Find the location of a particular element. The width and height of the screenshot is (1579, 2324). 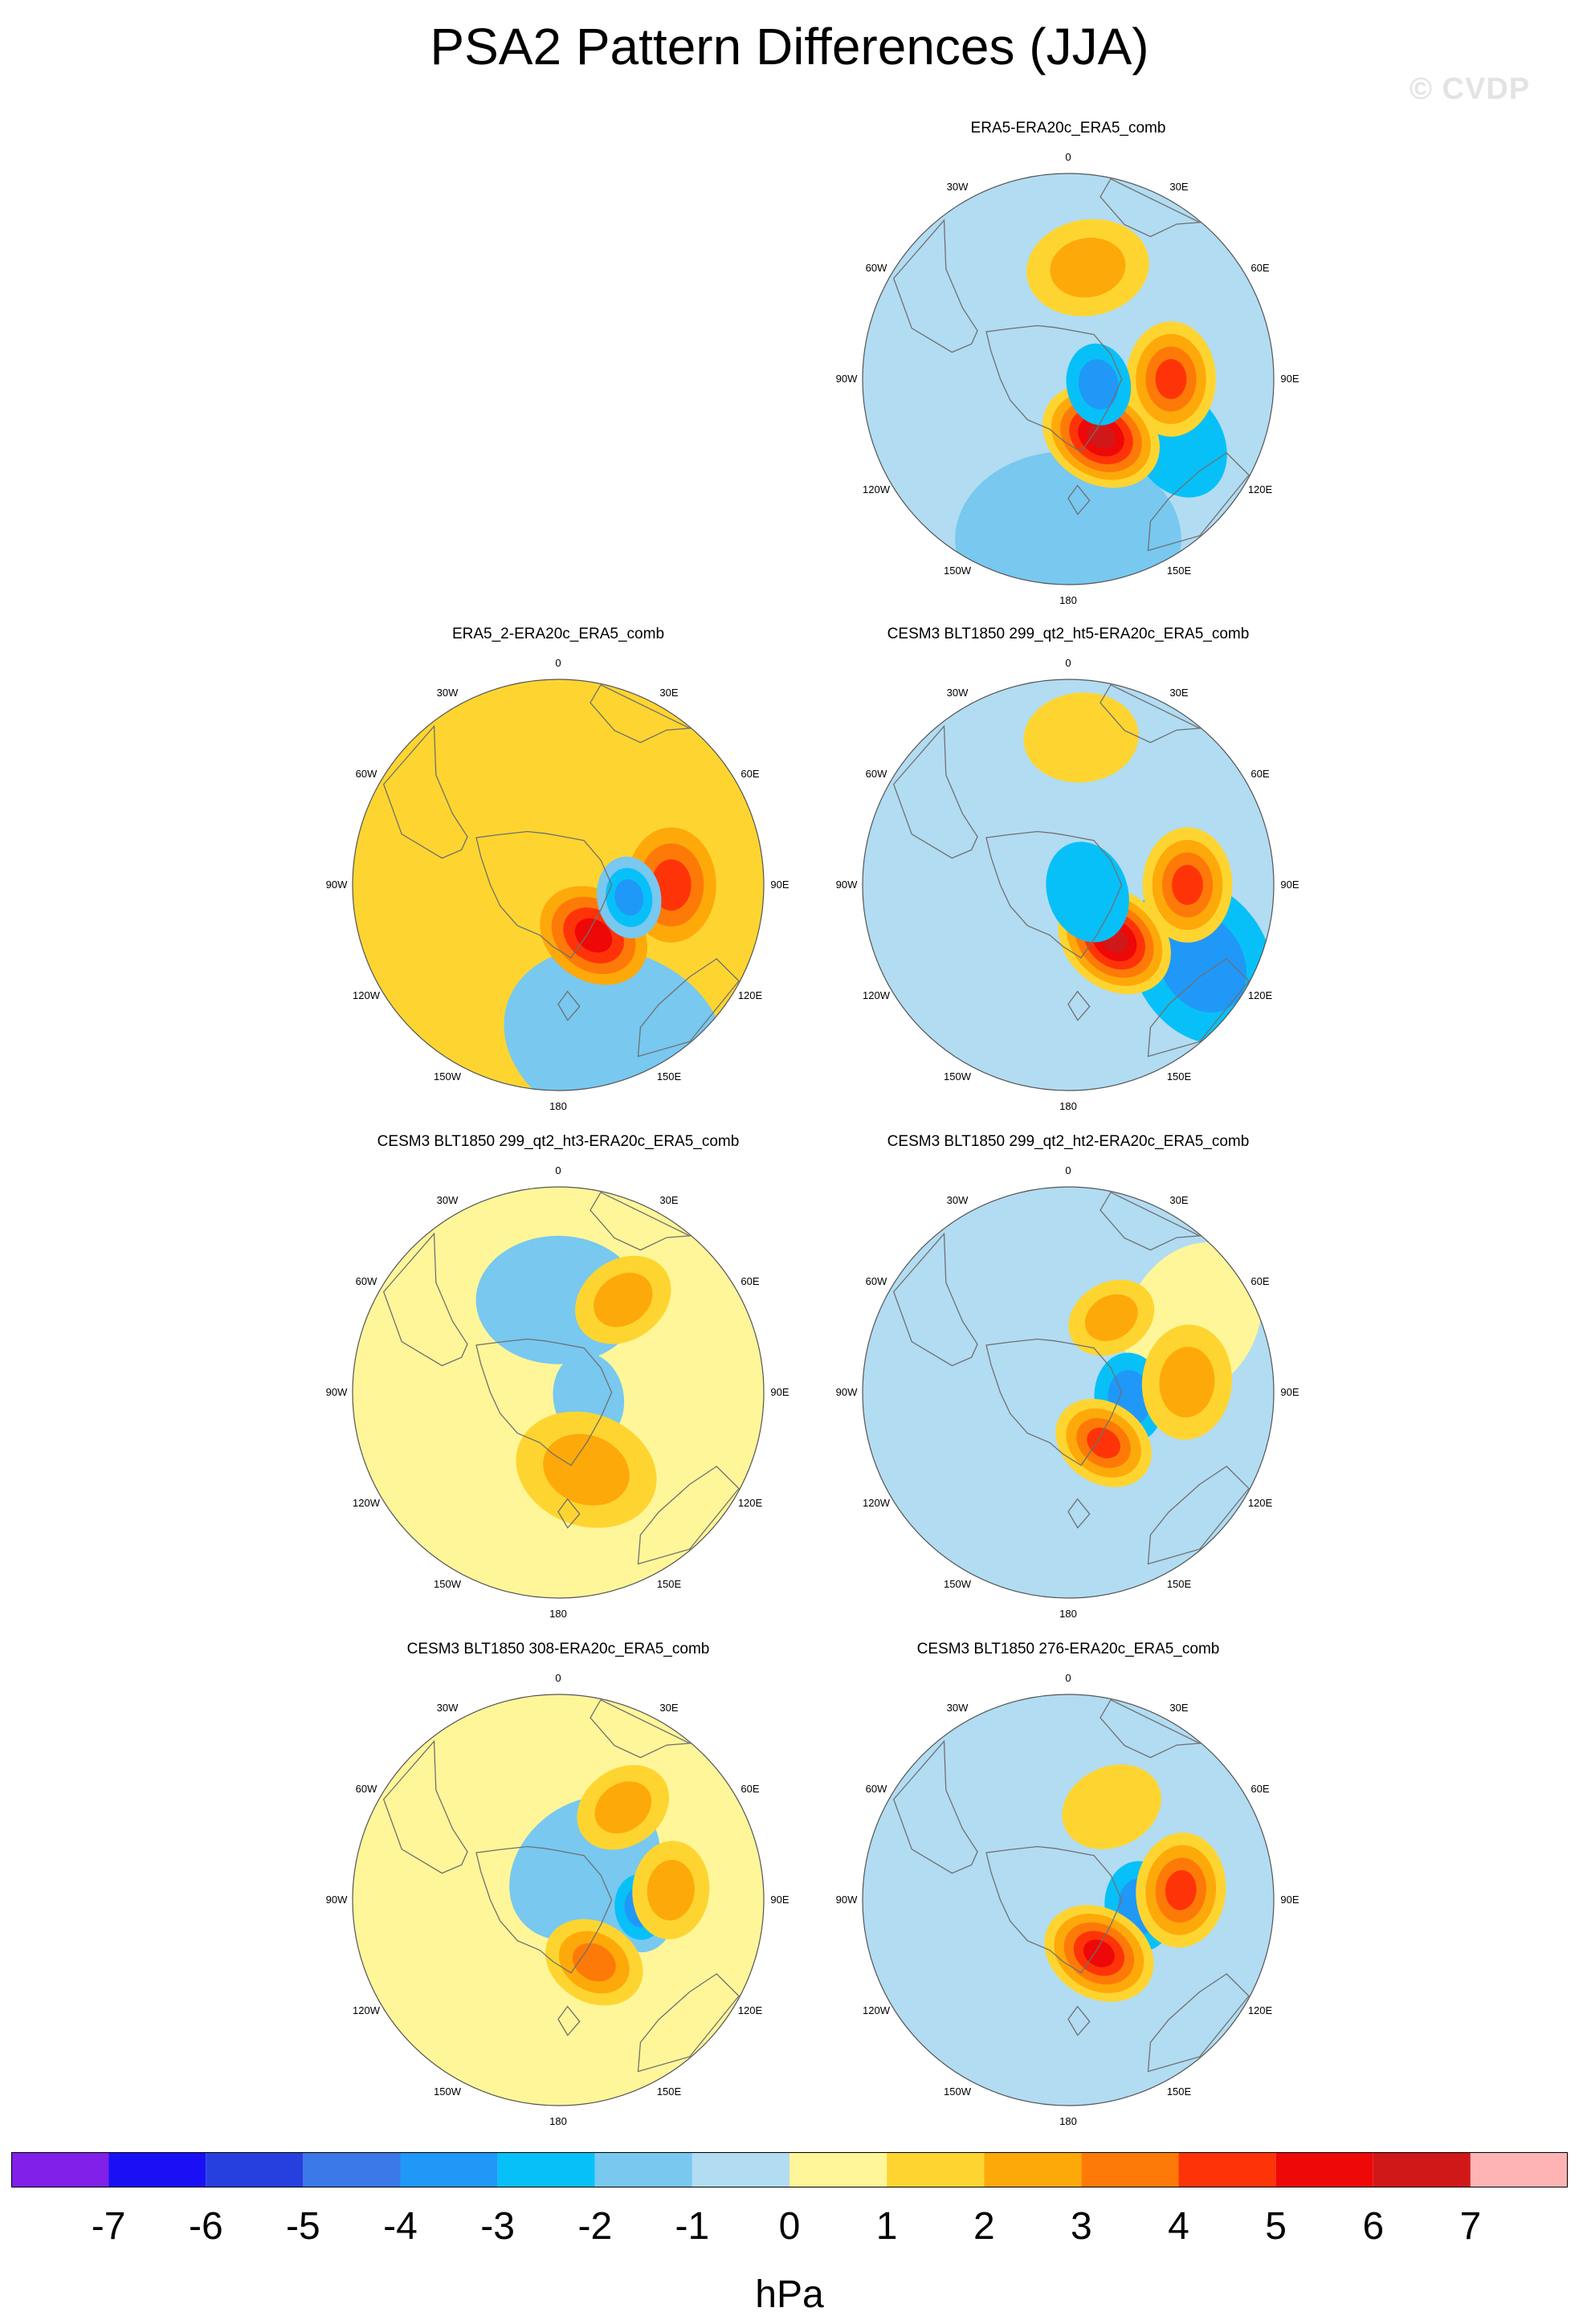

colorbar-tick-label: 7 is located at coordinates (1471, 2227).